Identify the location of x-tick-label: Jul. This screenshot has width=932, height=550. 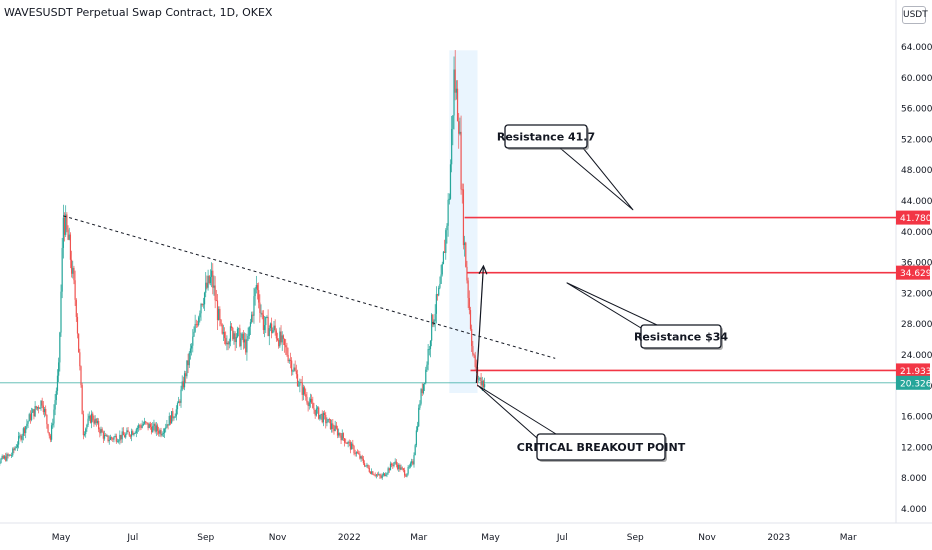
(132, 538).